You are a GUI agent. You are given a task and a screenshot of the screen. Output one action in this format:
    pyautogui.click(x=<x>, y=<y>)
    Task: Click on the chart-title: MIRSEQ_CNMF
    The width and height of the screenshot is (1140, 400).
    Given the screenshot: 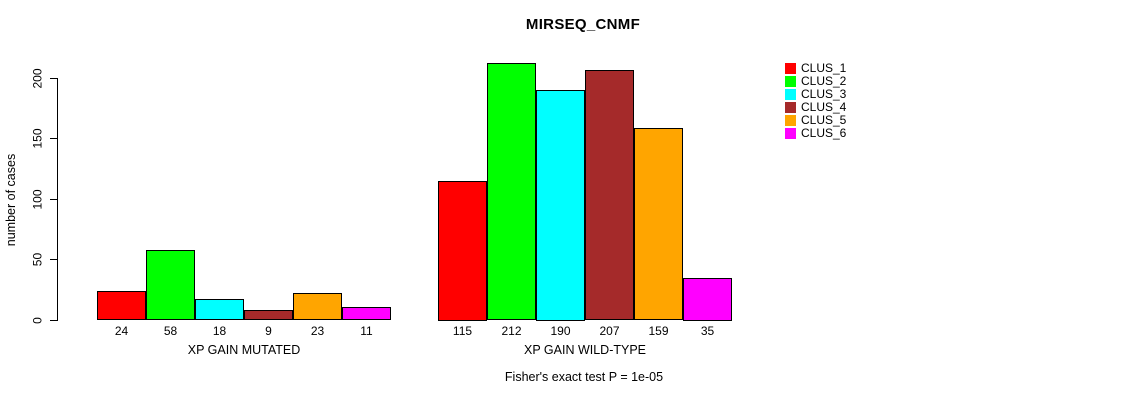 What is the action you would take?
    pyautogui.click(x=583, y=24)
    